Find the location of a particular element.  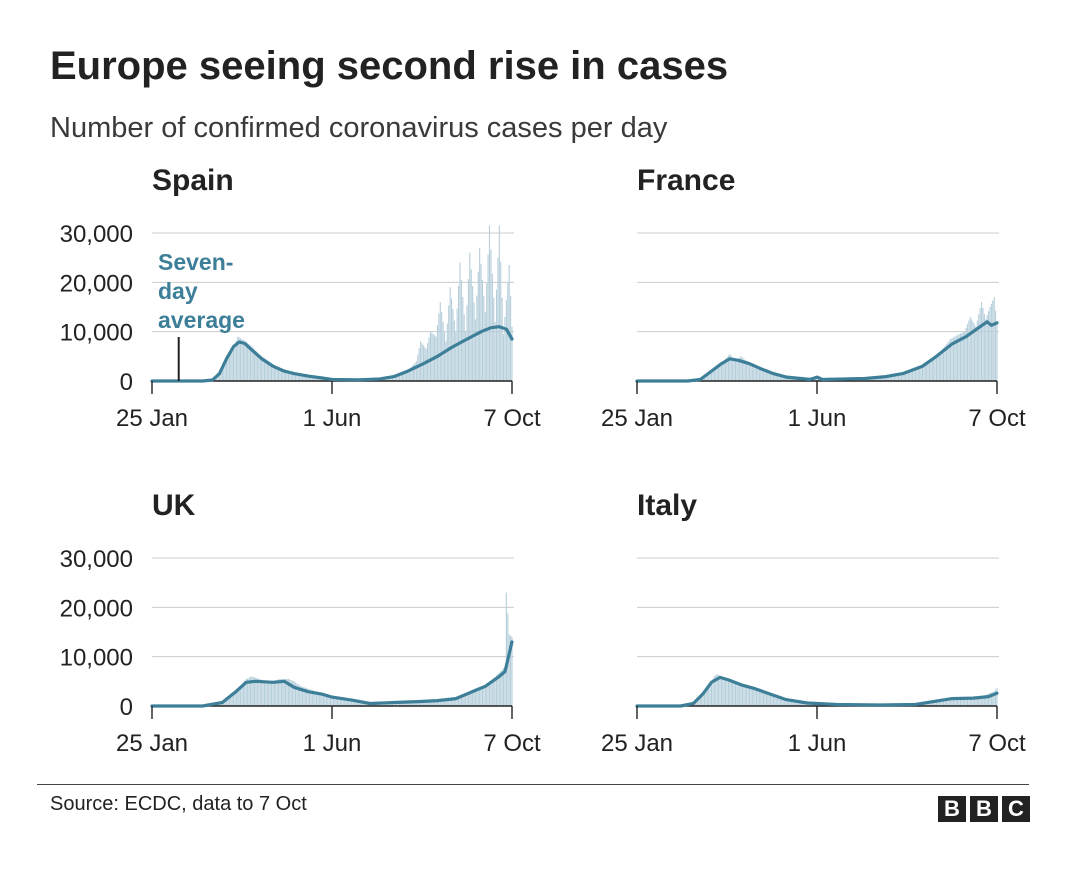

panel-title: Italy is located at coordinates (667, 505).